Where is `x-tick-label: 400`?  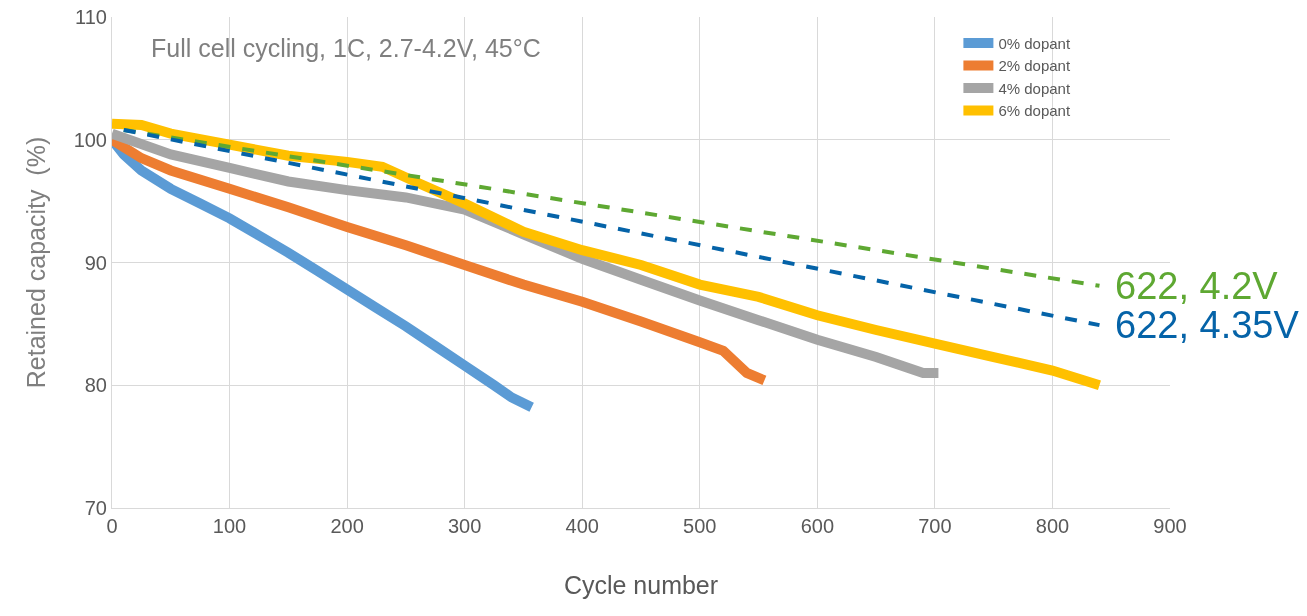 x-tick-label: 400 is located at coordinates (582, 526).